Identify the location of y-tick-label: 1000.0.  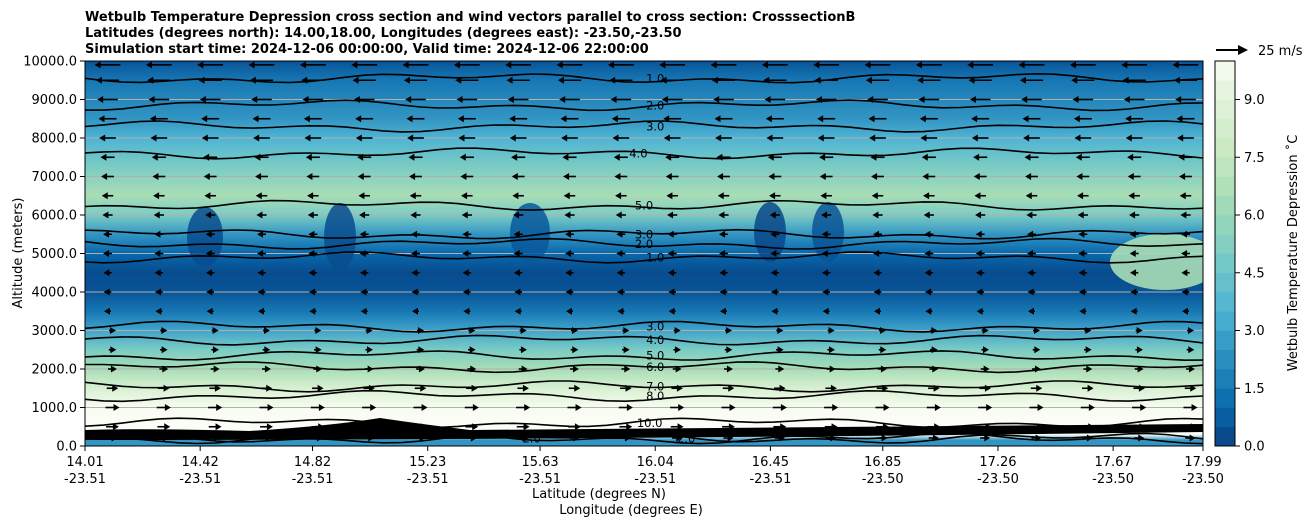
(55, 408).